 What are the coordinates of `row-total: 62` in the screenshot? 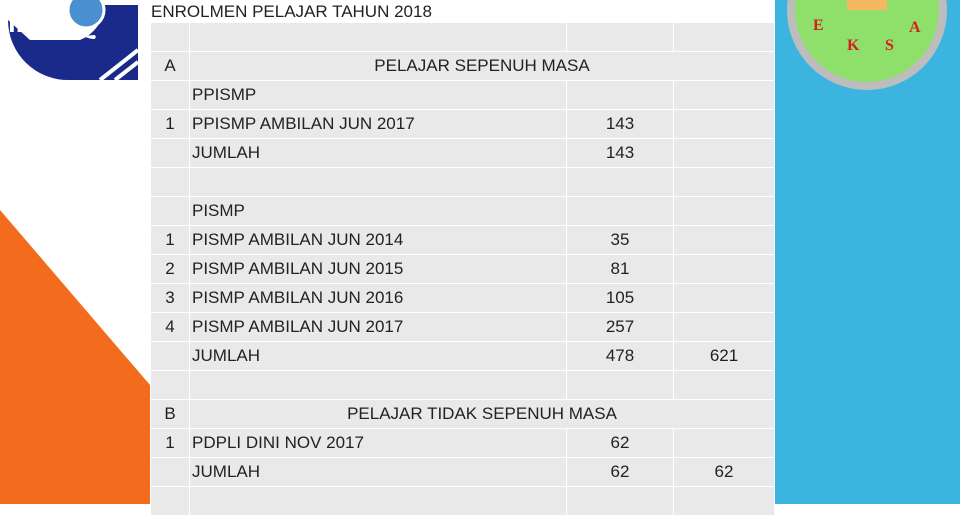 It's located at (724, 472).